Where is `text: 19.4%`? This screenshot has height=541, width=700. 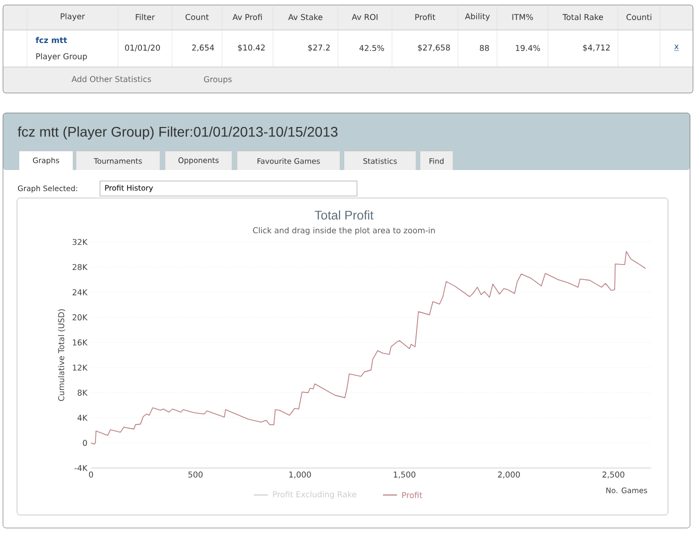
text: 19.4% is located at coordinates (528, 48).